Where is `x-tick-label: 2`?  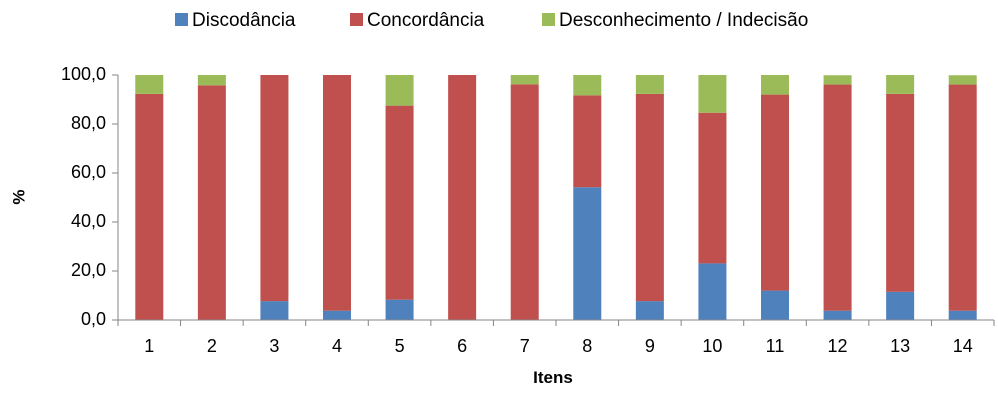 x-tick-label: 2 is located at coordinates (212, 346).